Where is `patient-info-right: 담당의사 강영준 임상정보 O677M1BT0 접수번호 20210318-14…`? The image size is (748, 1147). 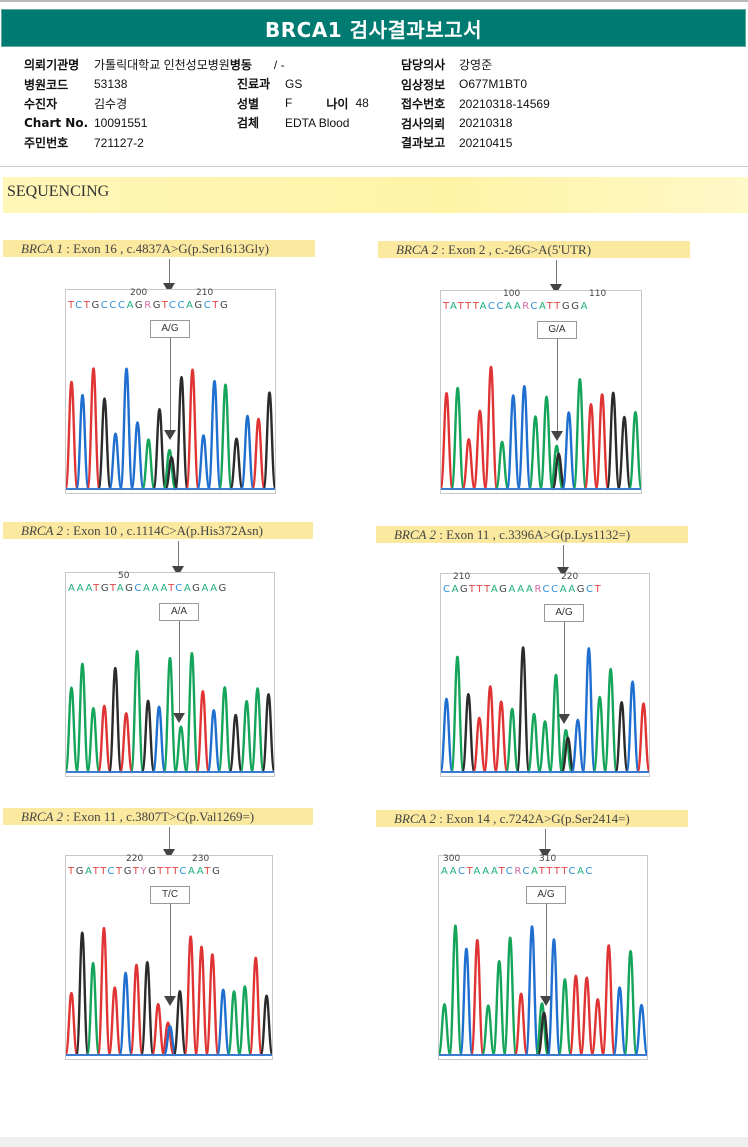
patient-info-right: 담당의사 강영준 임상정보 O677M1BT0 접수번호 20210318-14… is located at coordinates (475, 104).